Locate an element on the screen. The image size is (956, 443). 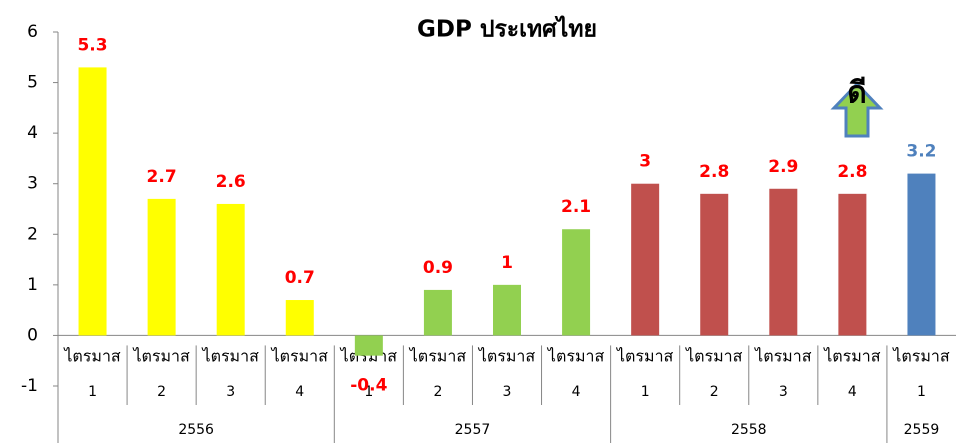
group-label: 2556 is located at coordinates (196, 430).